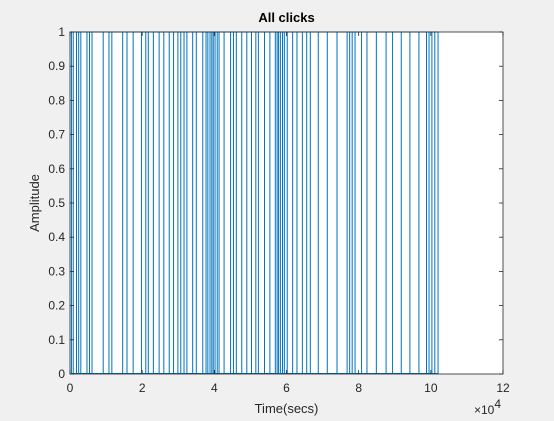  I want to click on y-tick-labels: 0 0.1 0.2 0.3 0.4 0.5 0.6 0.7 0.8 0.9 1, so click(56, 203).